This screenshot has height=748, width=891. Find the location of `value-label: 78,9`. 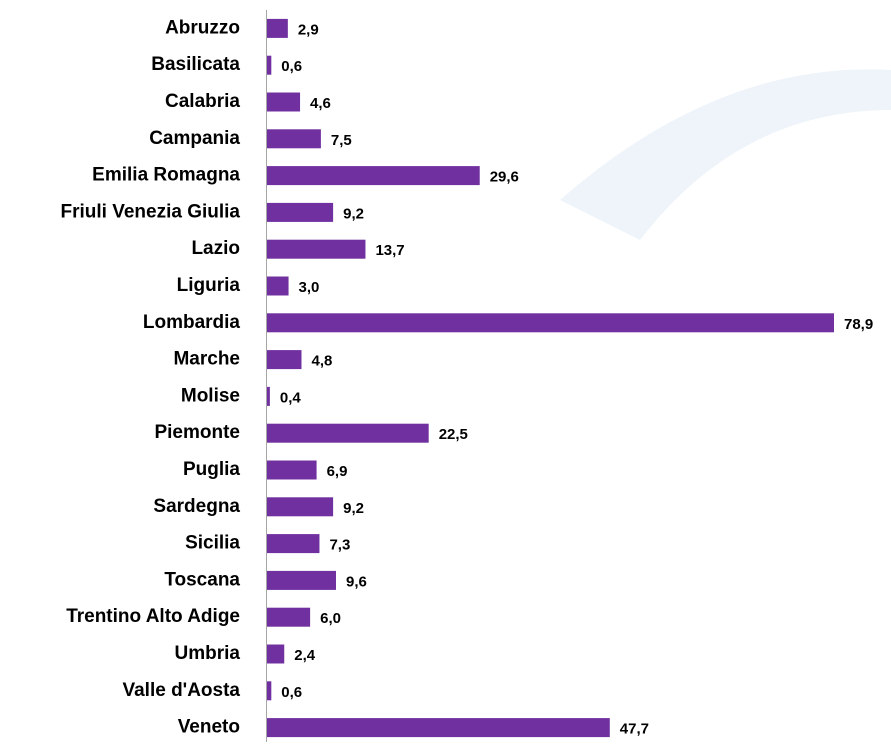

value-label: 78,9 is located at coordinates (858, 324).